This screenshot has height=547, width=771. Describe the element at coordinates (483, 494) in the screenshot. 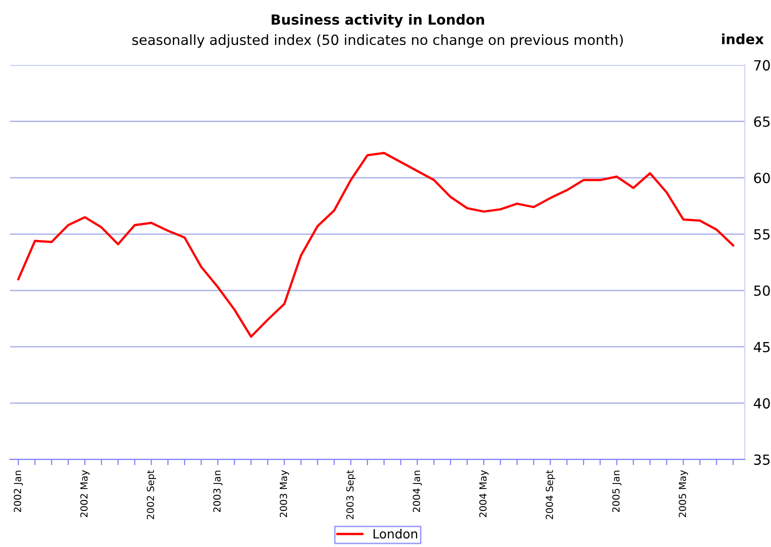

I see `x-tick-label: 2004 May` at that location.